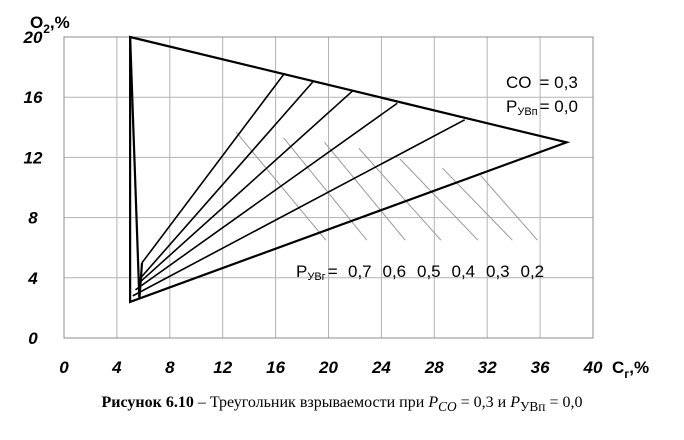 Image resolution: width=684 pixels, height=440 pixels. I want to click on co-annotation: CO = 0,3, so click(542, 82).